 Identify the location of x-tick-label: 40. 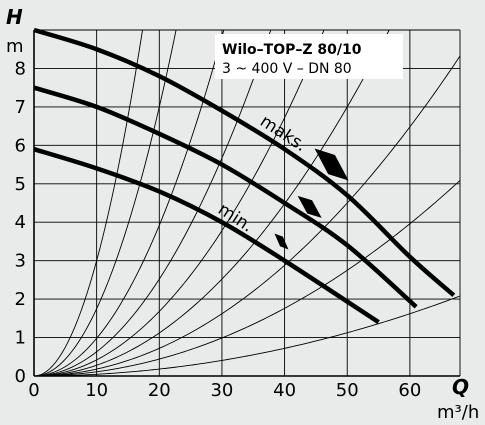
(284, 390).